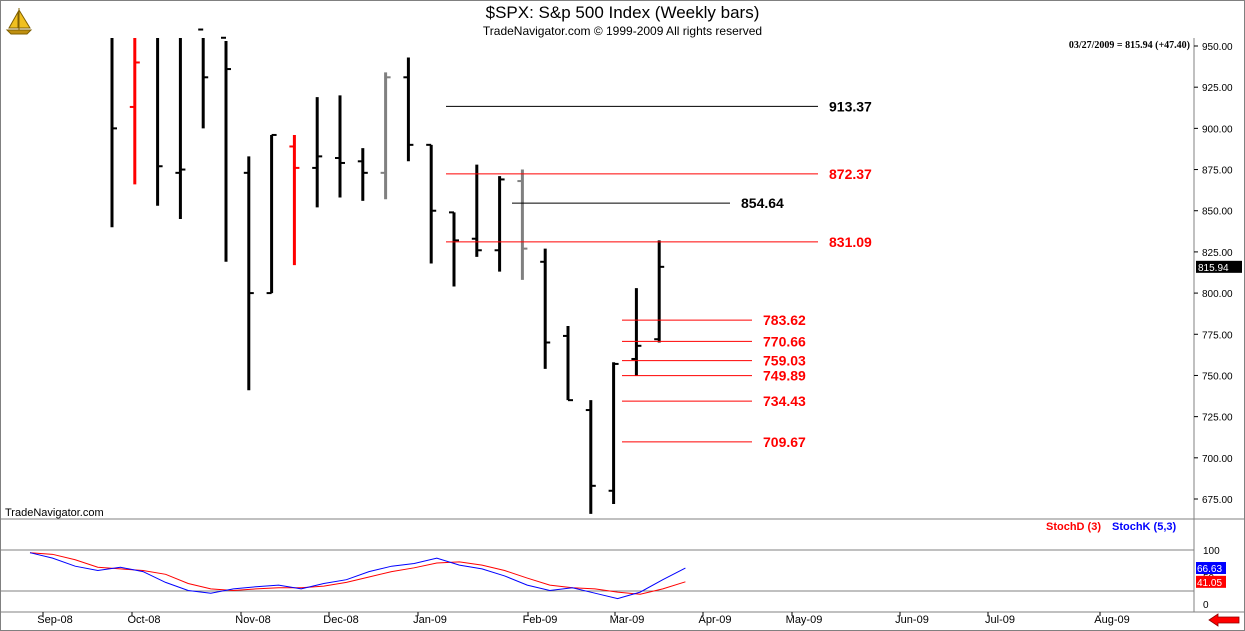 This screenshot has height=631, width=1245. Describe the element at coordinates (1217, 459) in the screenshot. I see `price-tick-label: 700.00` at that location.